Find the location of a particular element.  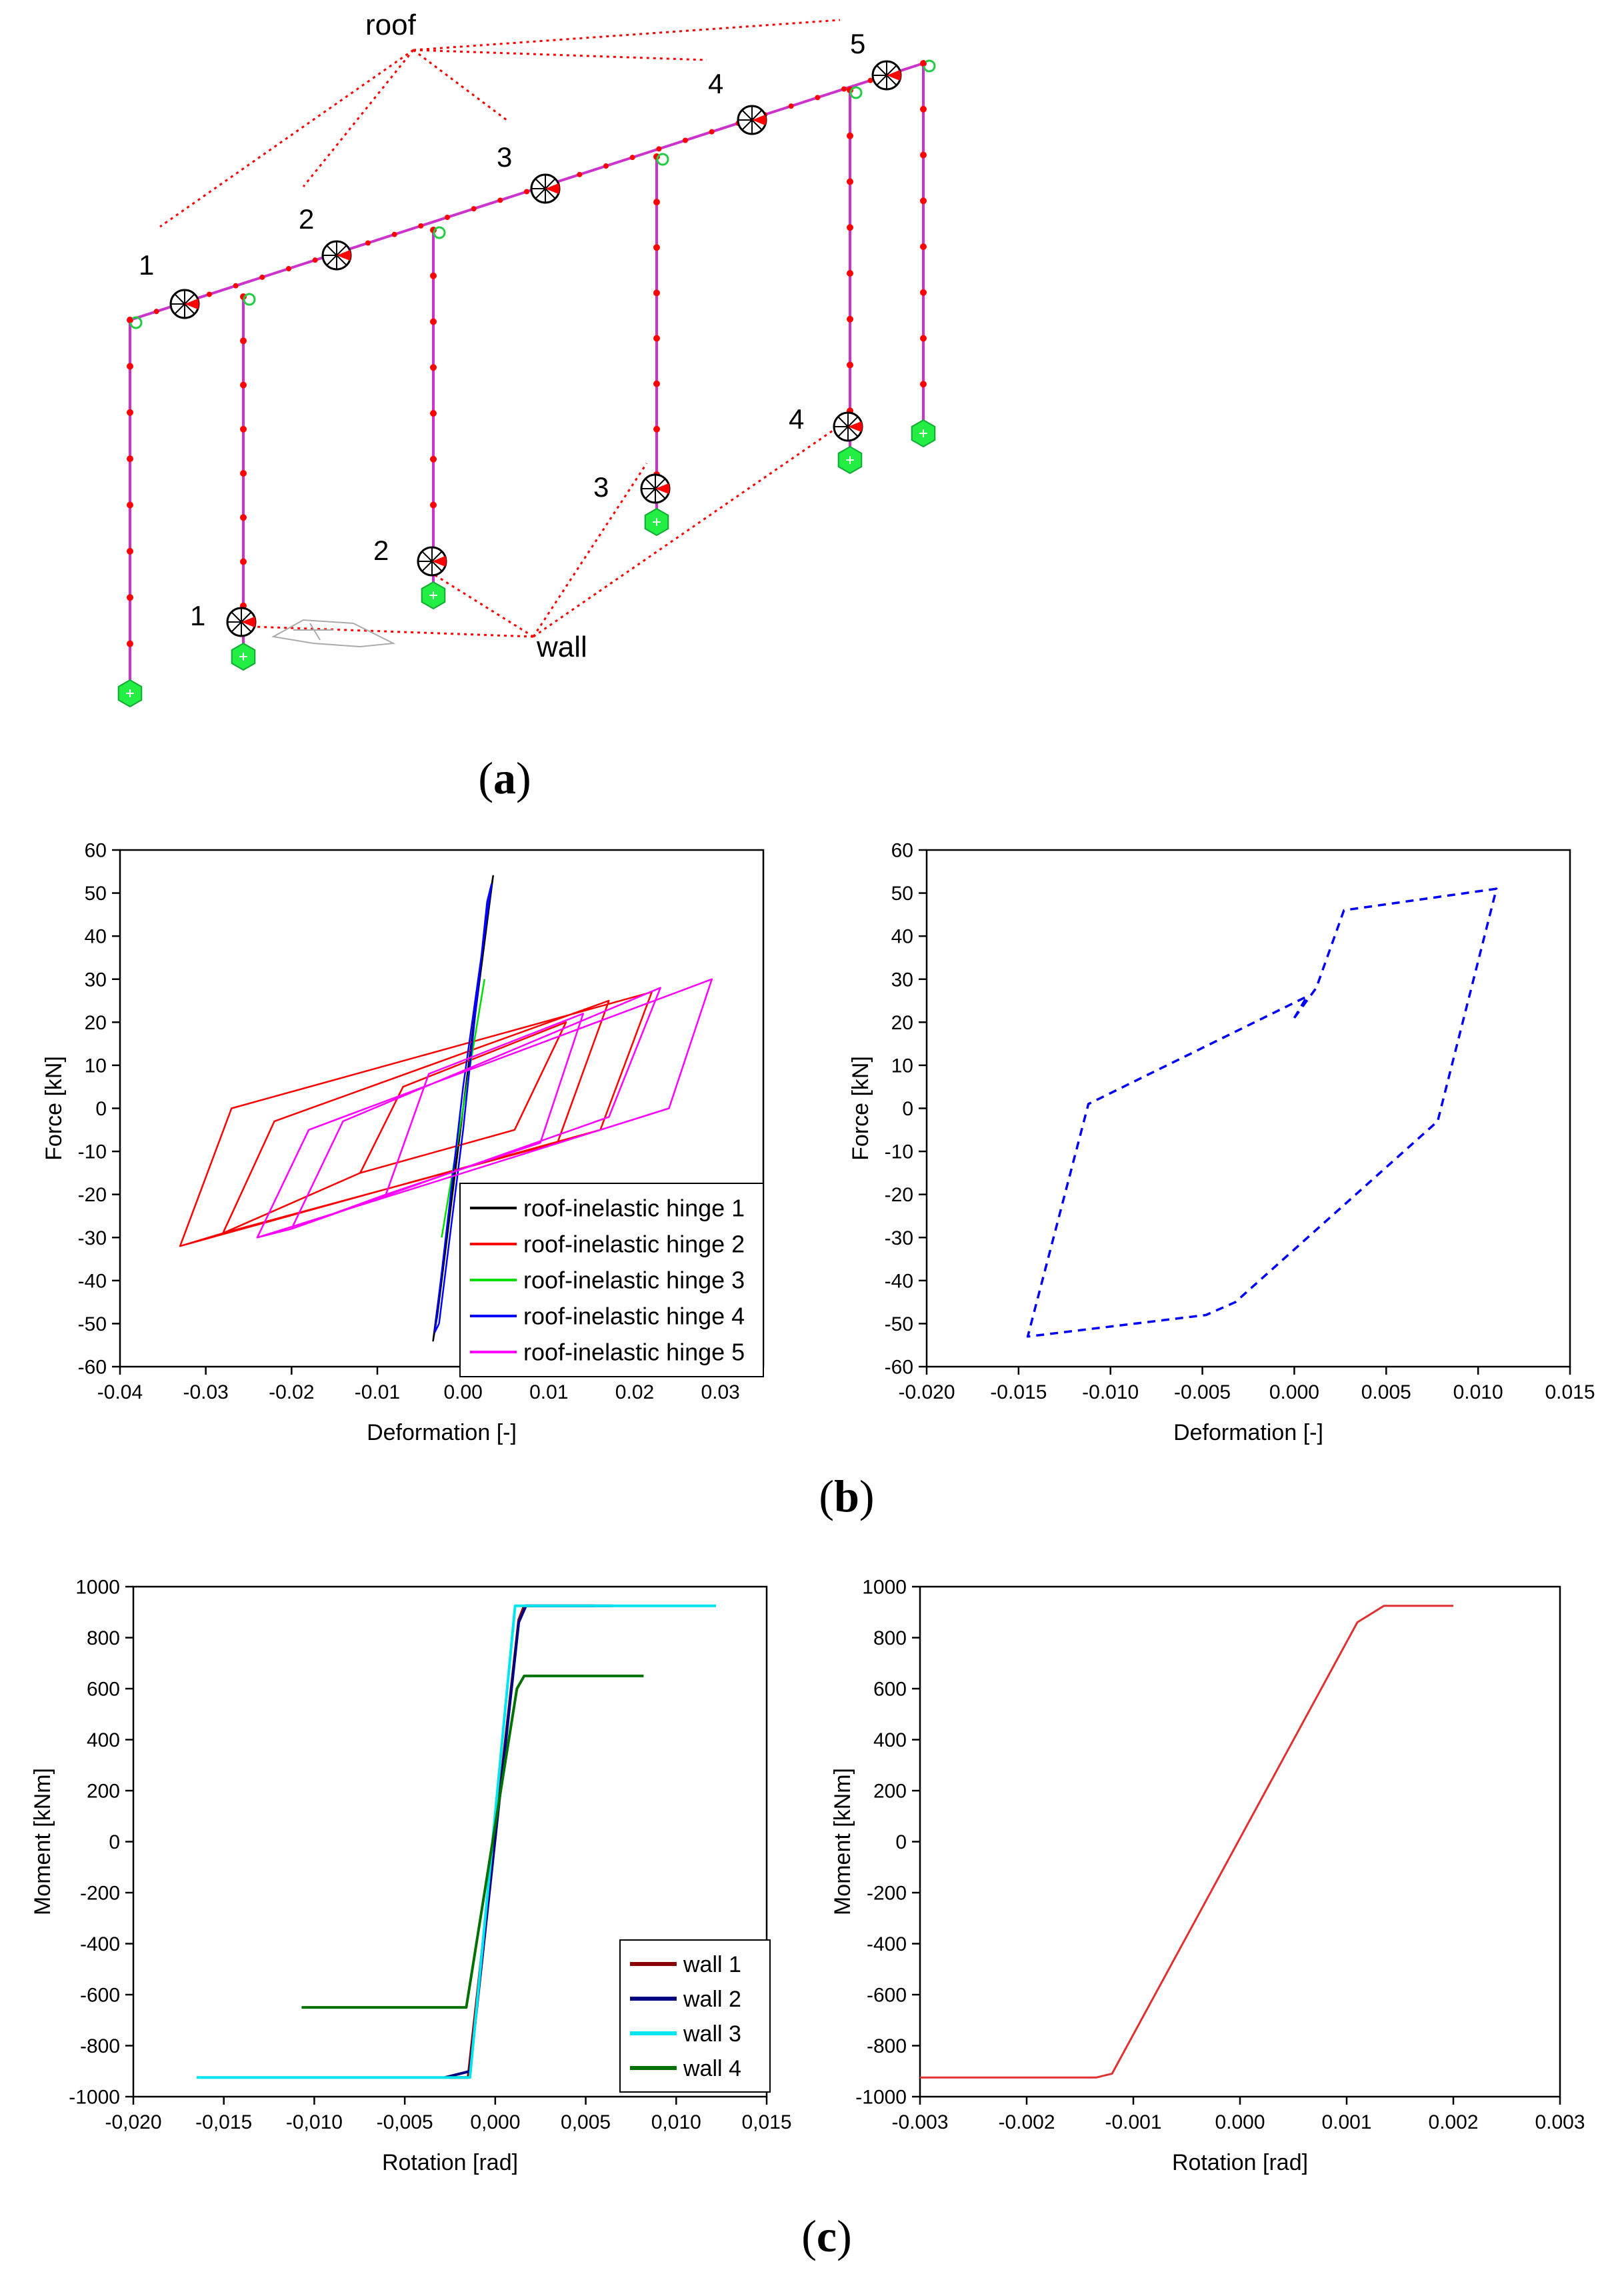

x-tick-label: 0.010 is located at coordinates (1478, 1392).